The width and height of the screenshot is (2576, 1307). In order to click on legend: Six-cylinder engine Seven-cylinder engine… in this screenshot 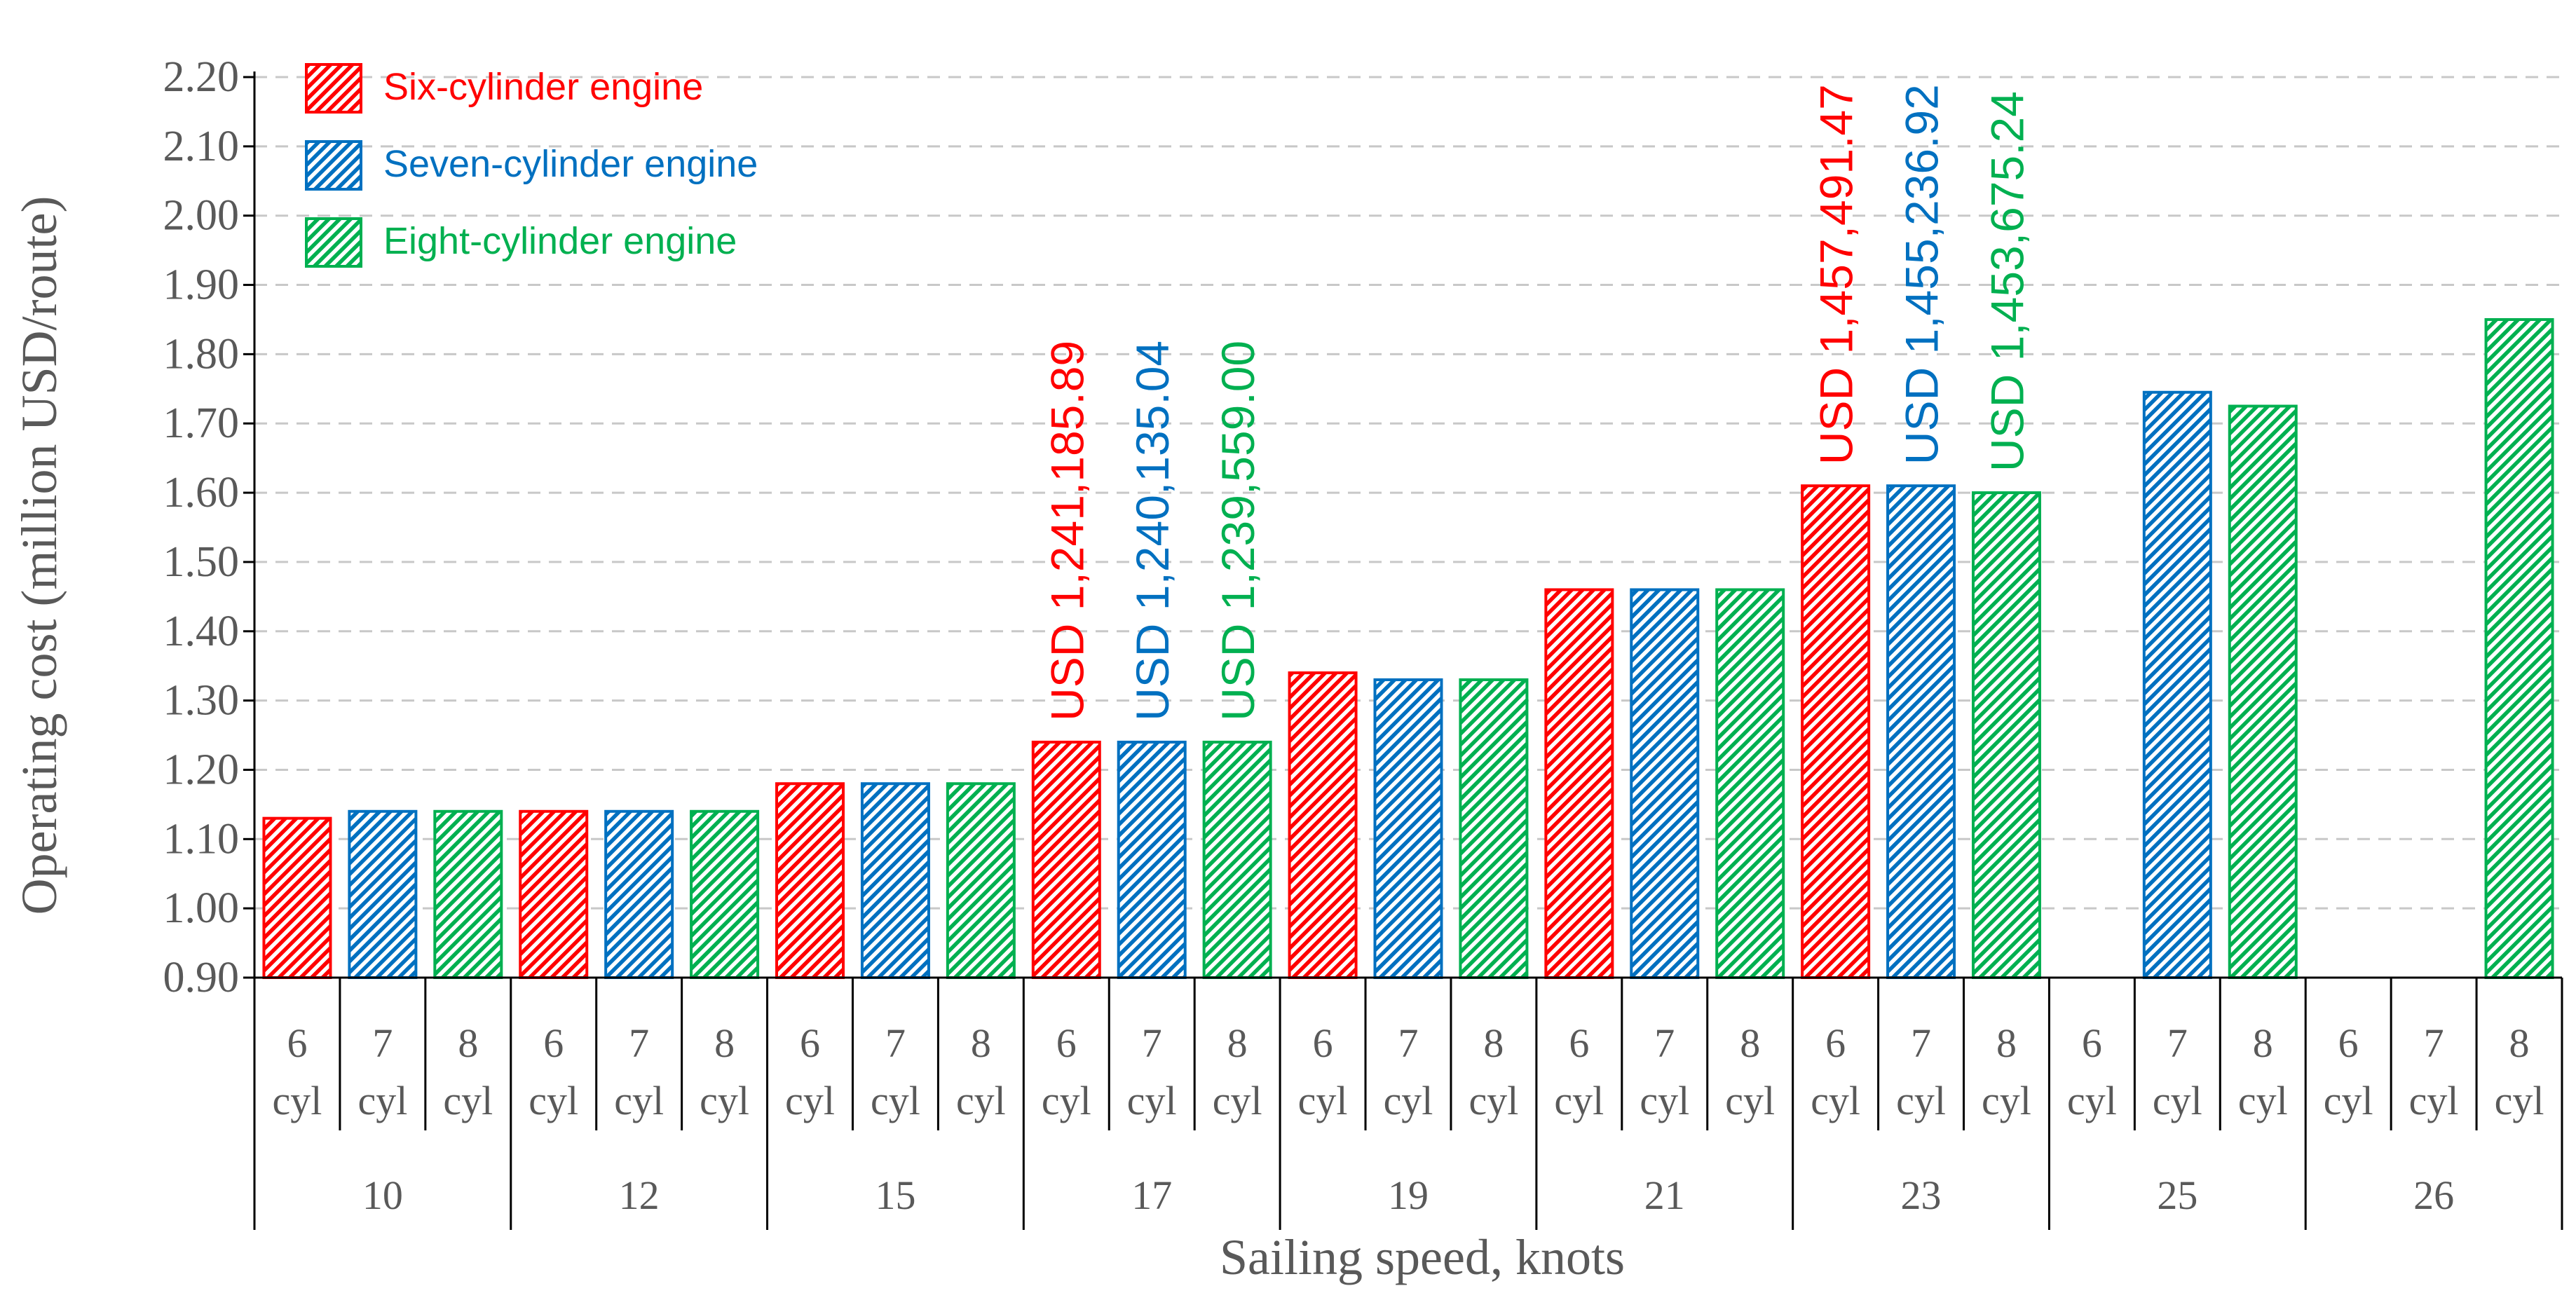, I will do `click(531, 165)`.